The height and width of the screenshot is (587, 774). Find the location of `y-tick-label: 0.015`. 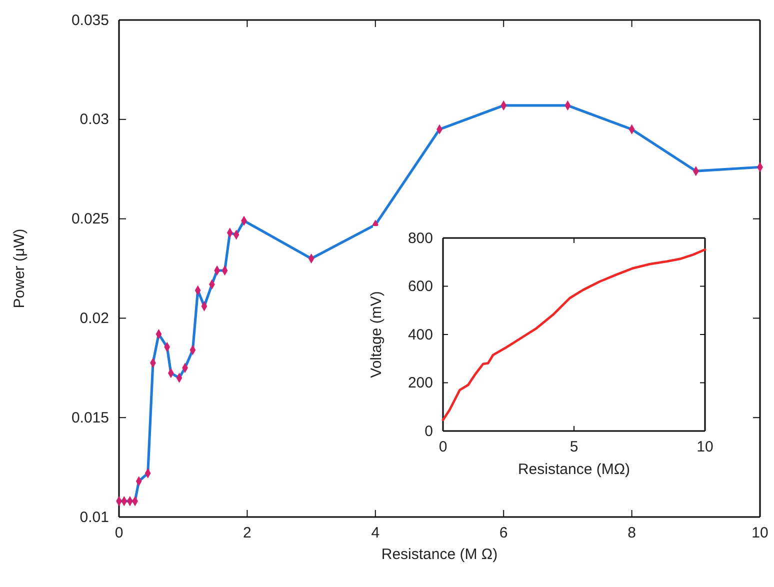

y-tick-label: 0.015 is located at coordinates (90, 417).